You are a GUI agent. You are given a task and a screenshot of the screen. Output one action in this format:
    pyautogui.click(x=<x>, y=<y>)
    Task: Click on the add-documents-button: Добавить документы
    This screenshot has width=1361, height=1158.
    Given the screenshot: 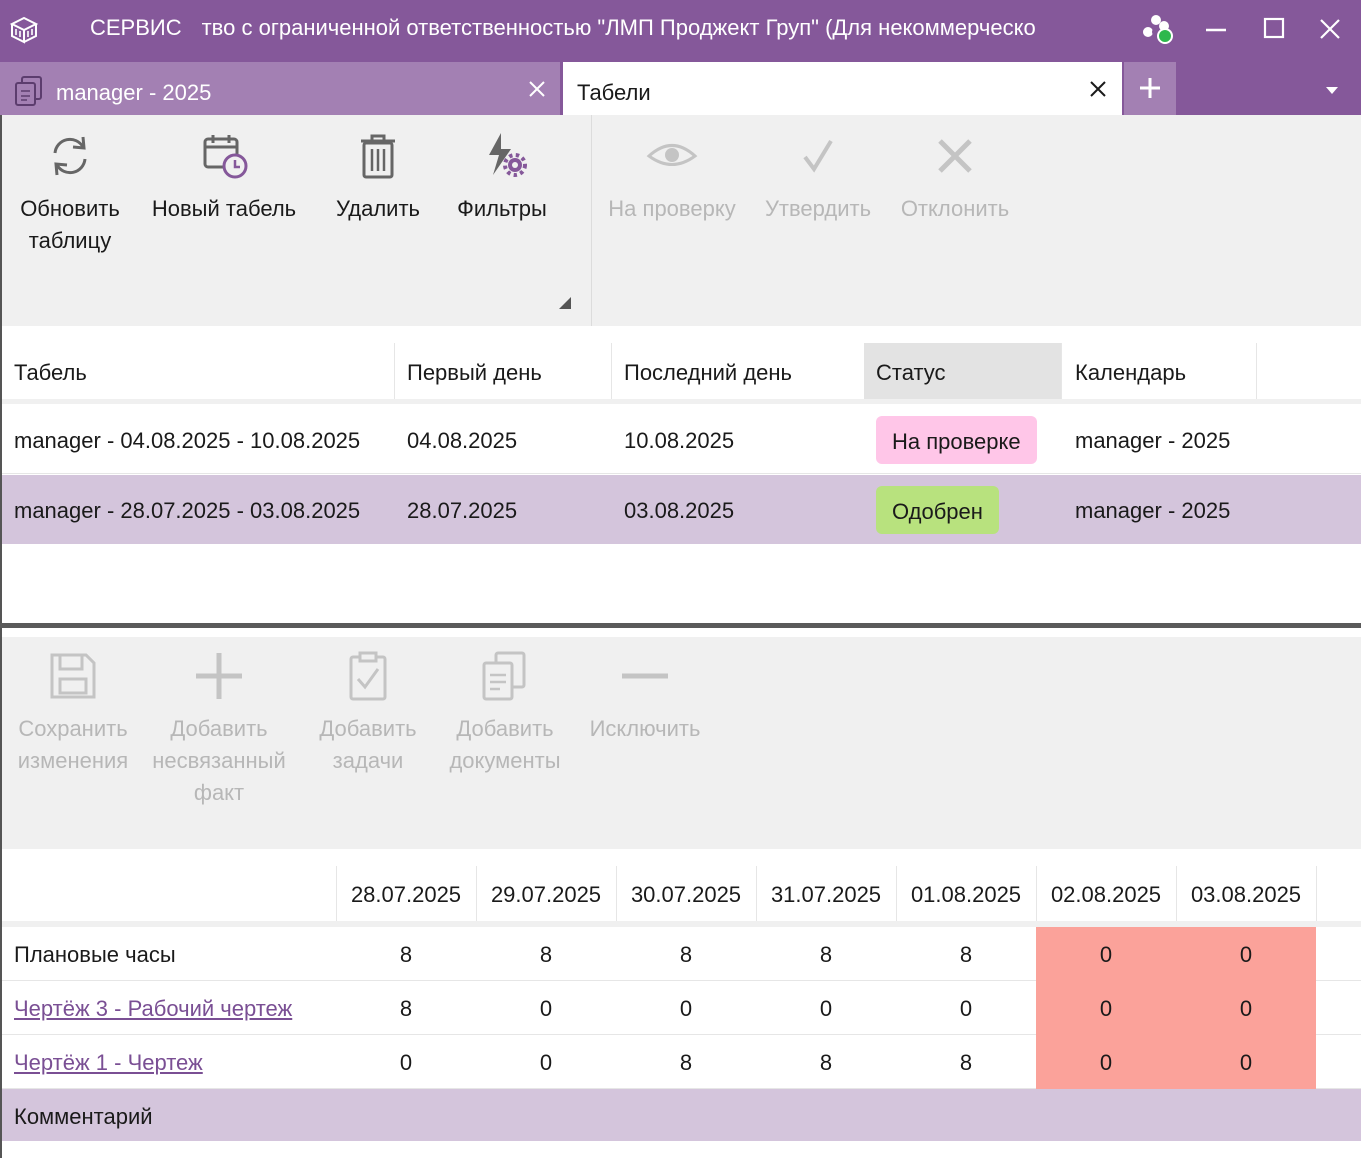 What is the action you would take?
    pyautogui.click(x=505, y=707)
    